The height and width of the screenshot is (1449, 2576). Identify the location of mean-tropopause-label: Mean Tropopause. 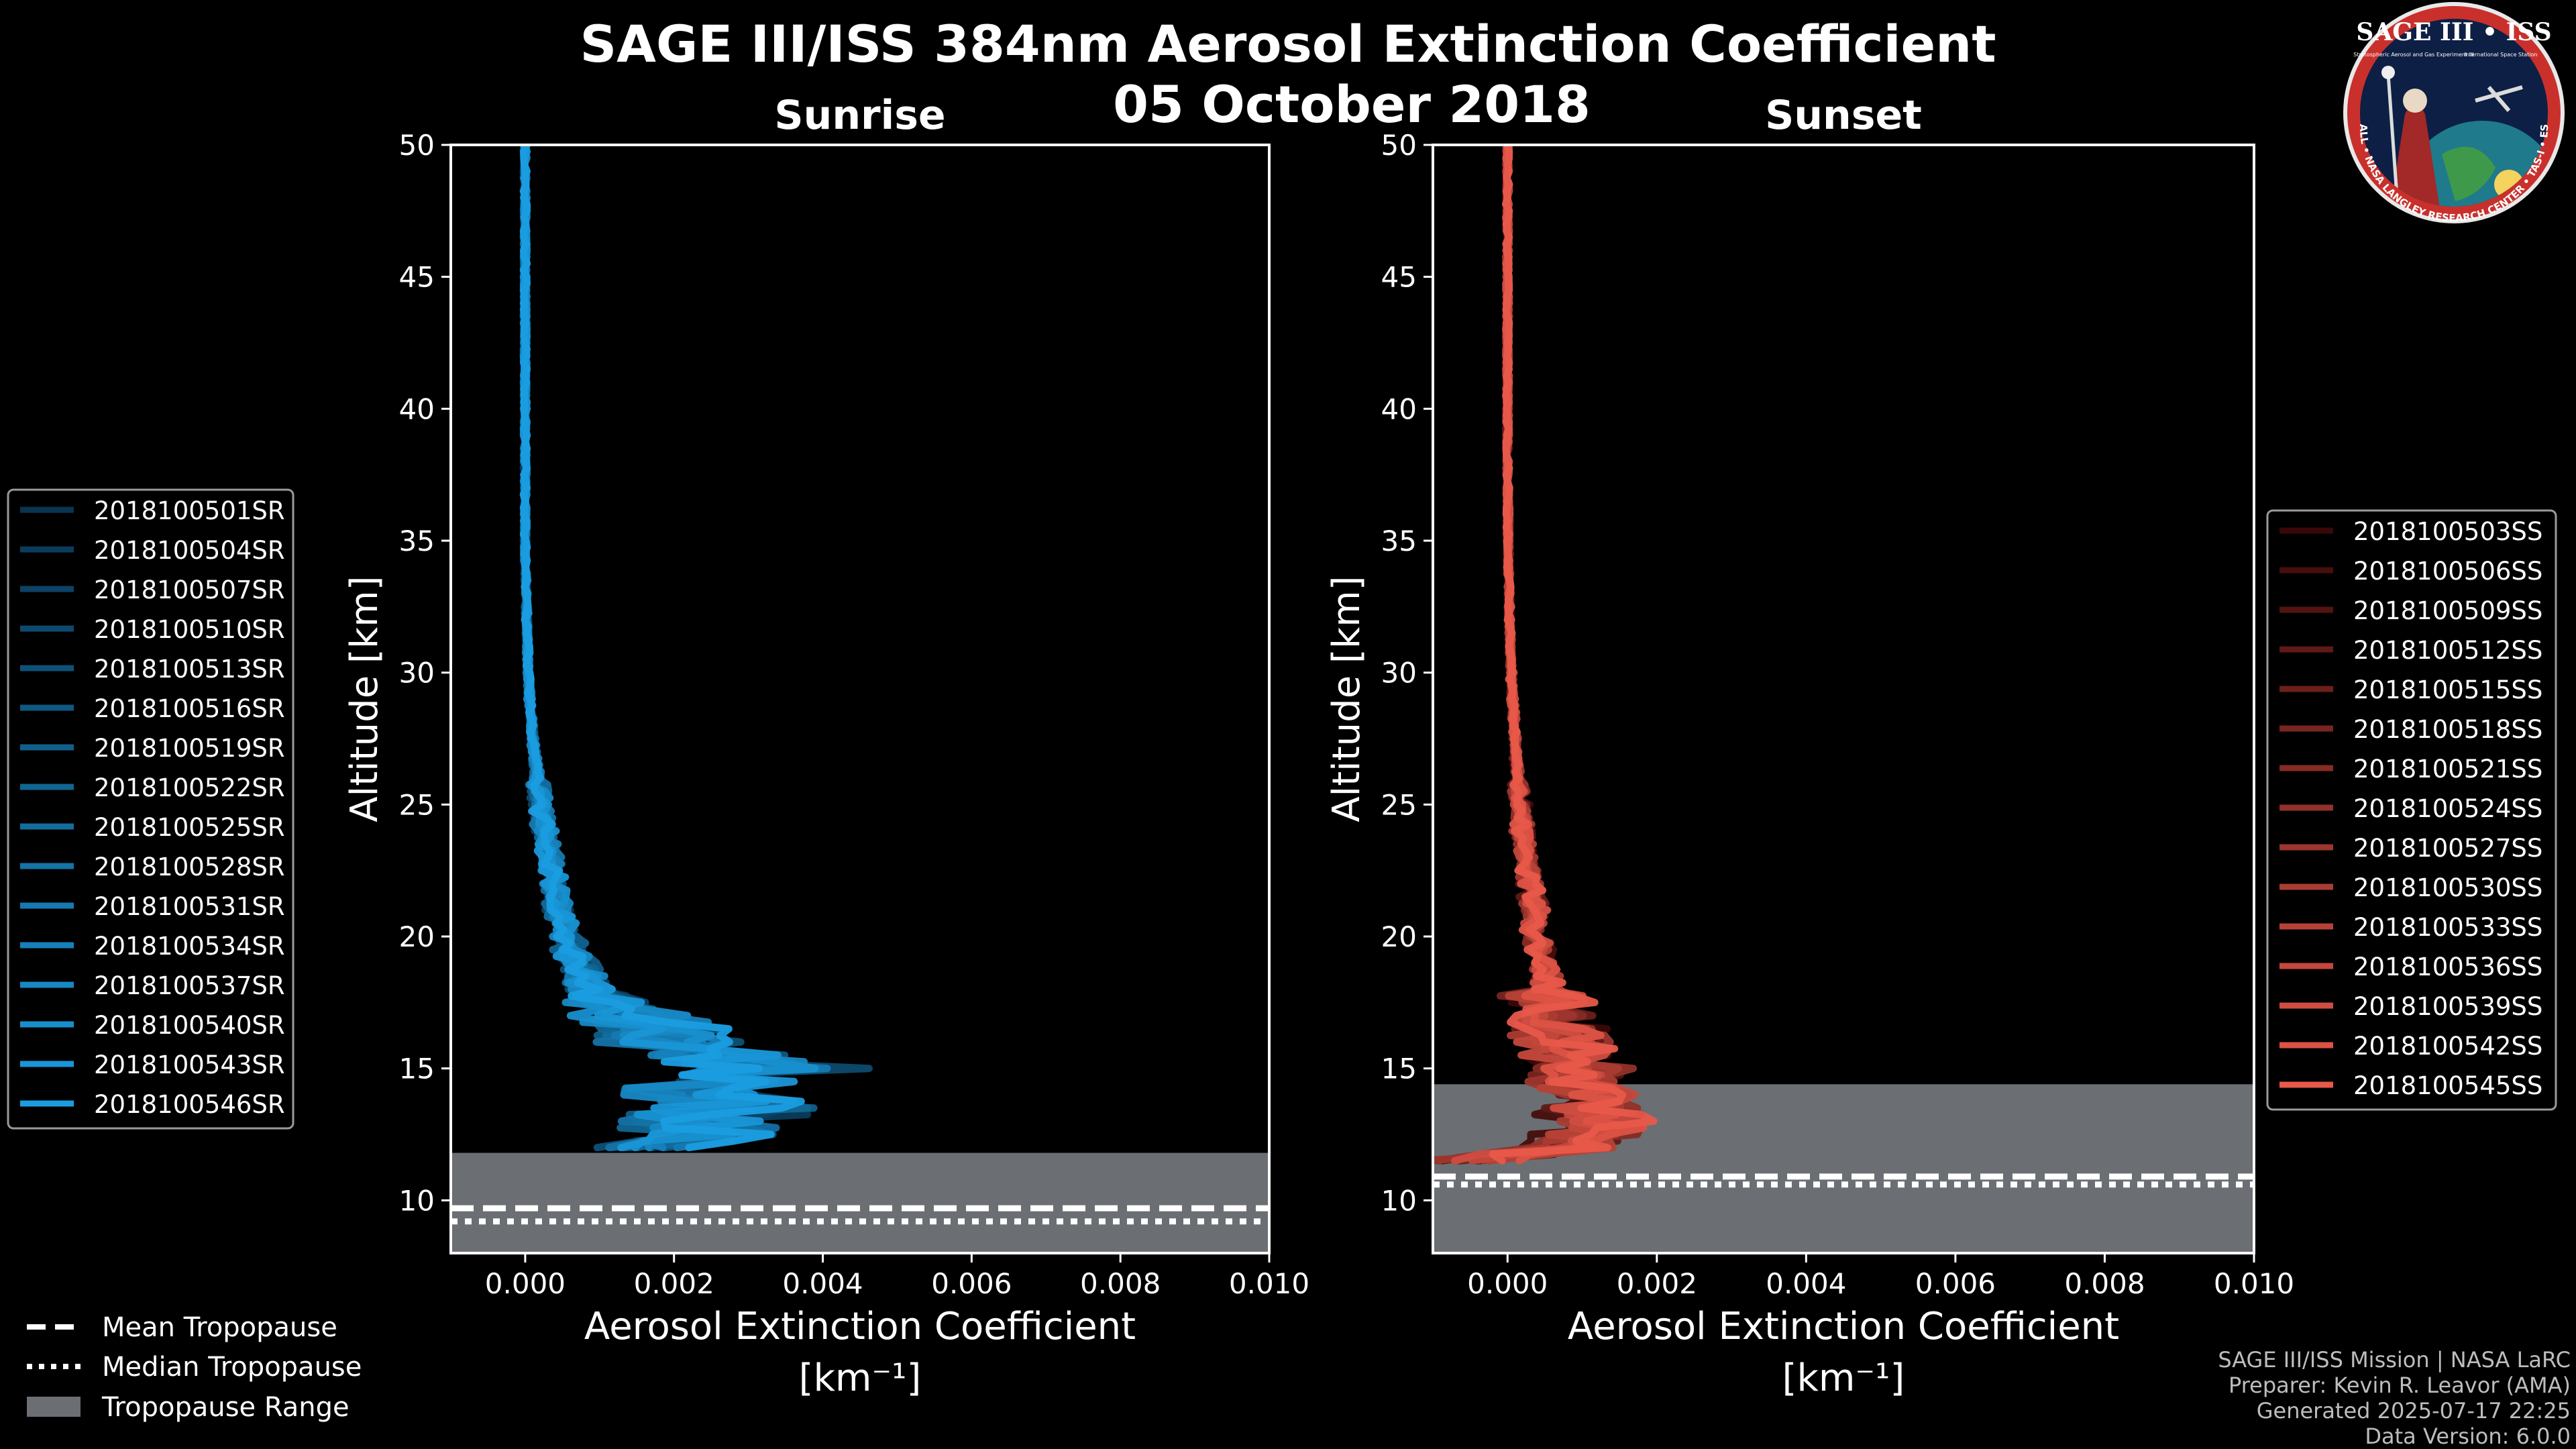
(219, 1327).